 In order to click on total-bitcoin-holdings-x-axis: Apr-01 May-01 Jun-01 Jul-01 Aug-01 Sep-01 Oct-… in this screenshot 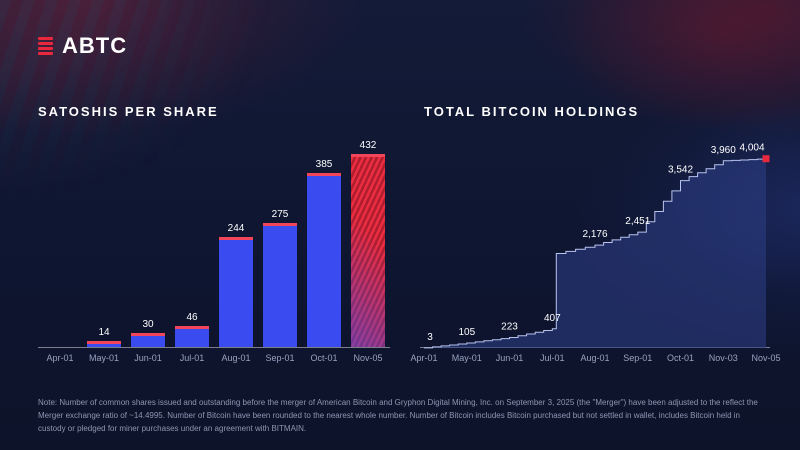, I will do `click(595, 359)`.